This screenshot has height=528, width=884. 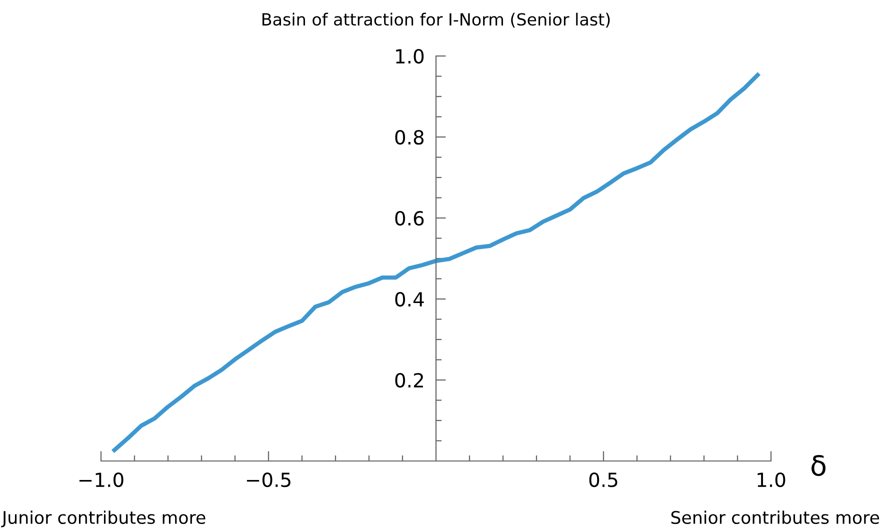 What do you see at coordinates (775, 517) in the screenshot?
I see `text: Senior contributes more` at bounding box center [775, 517].